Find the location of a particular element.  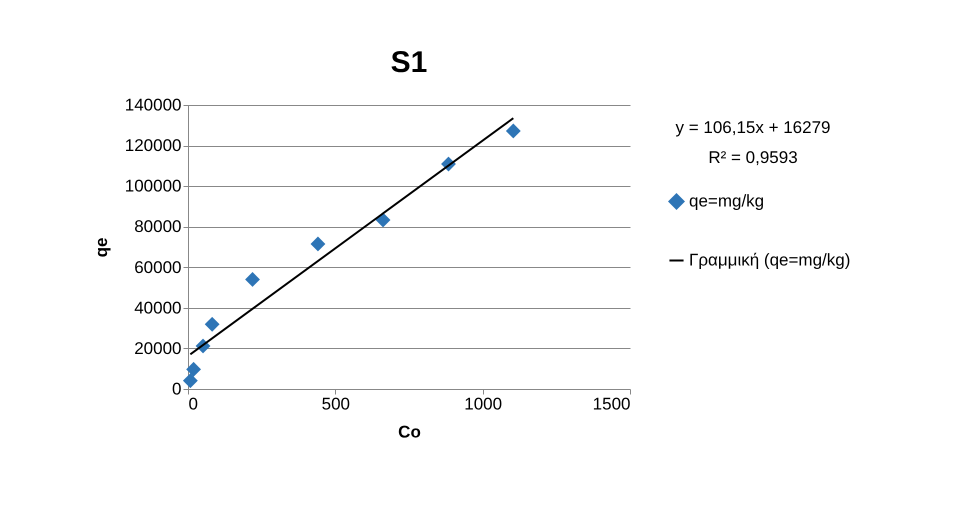

x-tick-label: 1000 is located at coordinates (483, 404).